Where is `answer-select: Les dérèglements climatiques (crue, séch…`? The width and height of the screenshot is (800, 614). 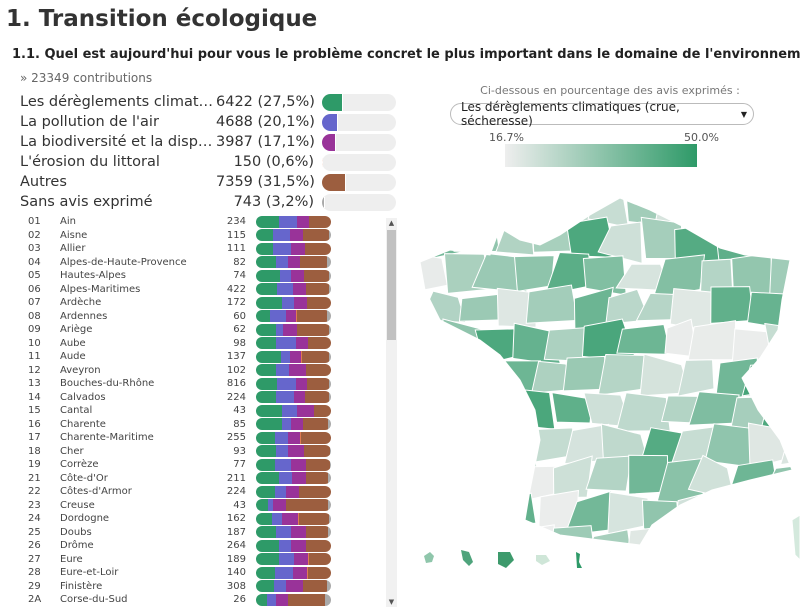 answer-select: Les dérèglements climatiques (crue, séch… is located at coordinates (602, 114).